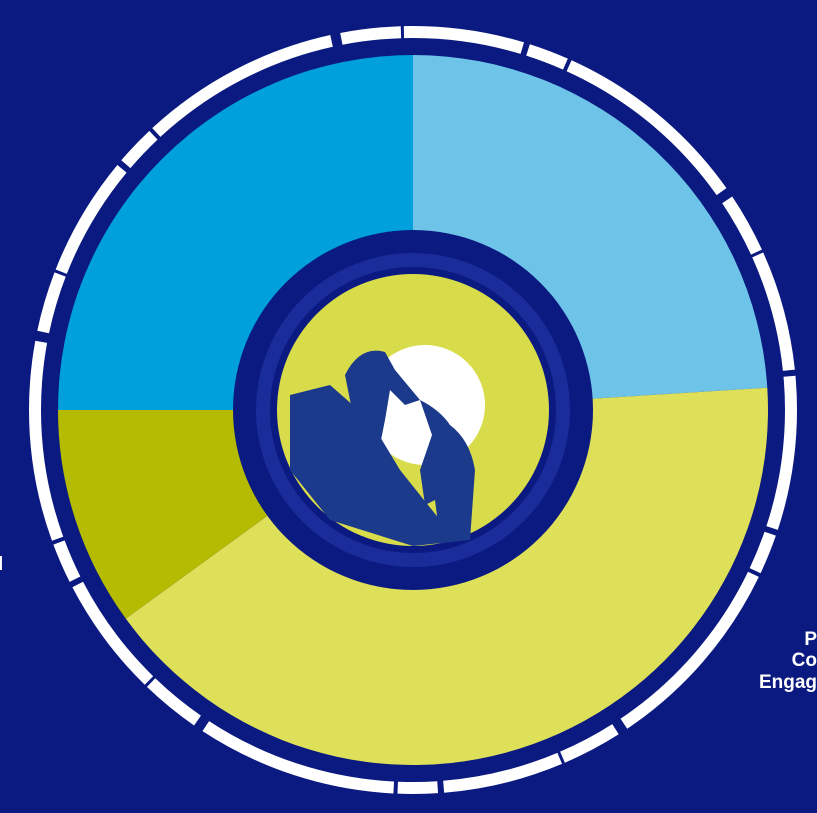  Describe the element at coordinates (447, 470) in the screenshot. I see `climber-bottom` at that location.